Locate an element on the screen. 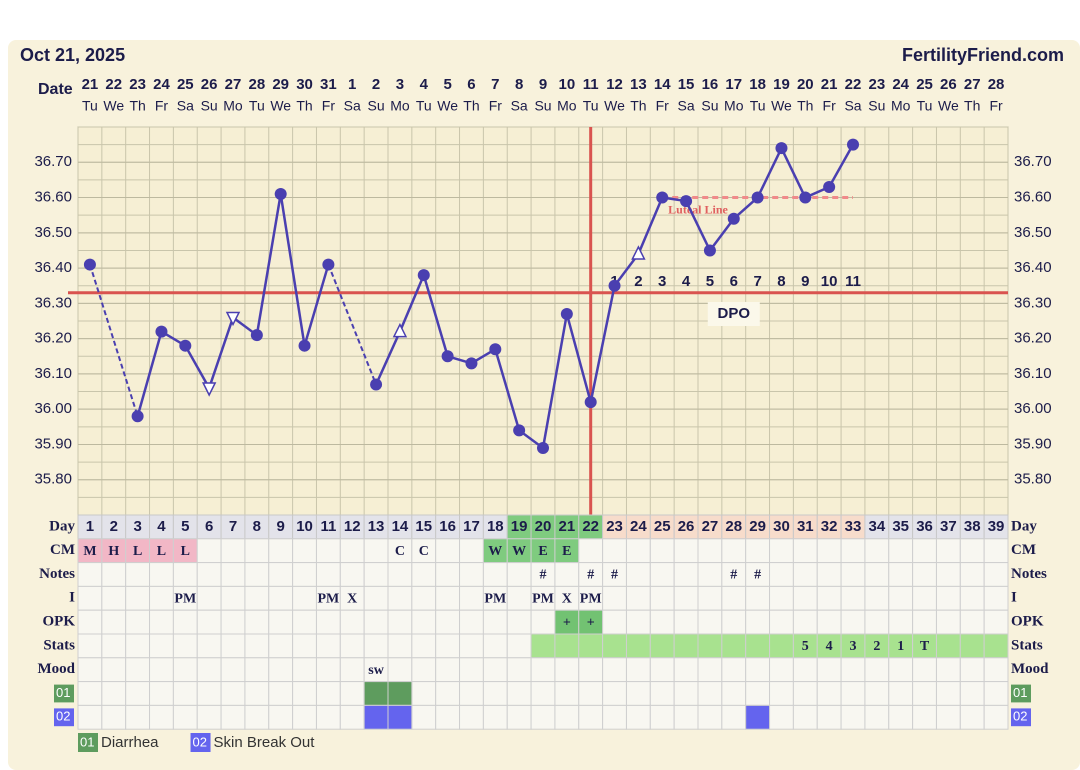 The height and width of the screenshot is (770, 1080). day-number: 2 is located at coordinates (114, 526).